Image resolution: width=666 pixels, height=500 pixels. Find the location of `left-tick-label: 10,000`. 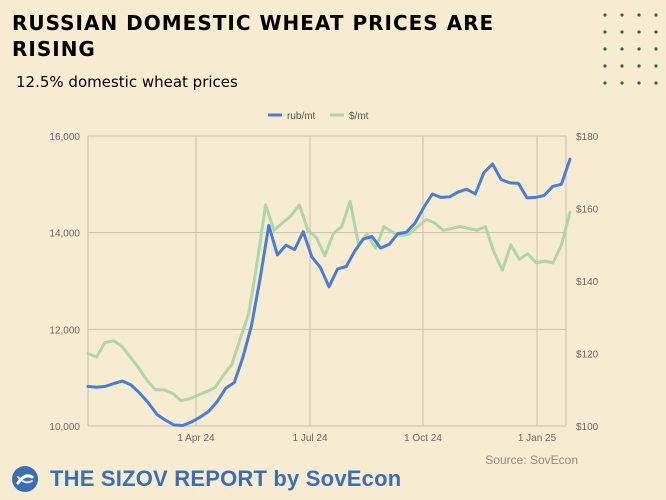

left-tick-label: 10,000 is located at coordinates (64, 427).